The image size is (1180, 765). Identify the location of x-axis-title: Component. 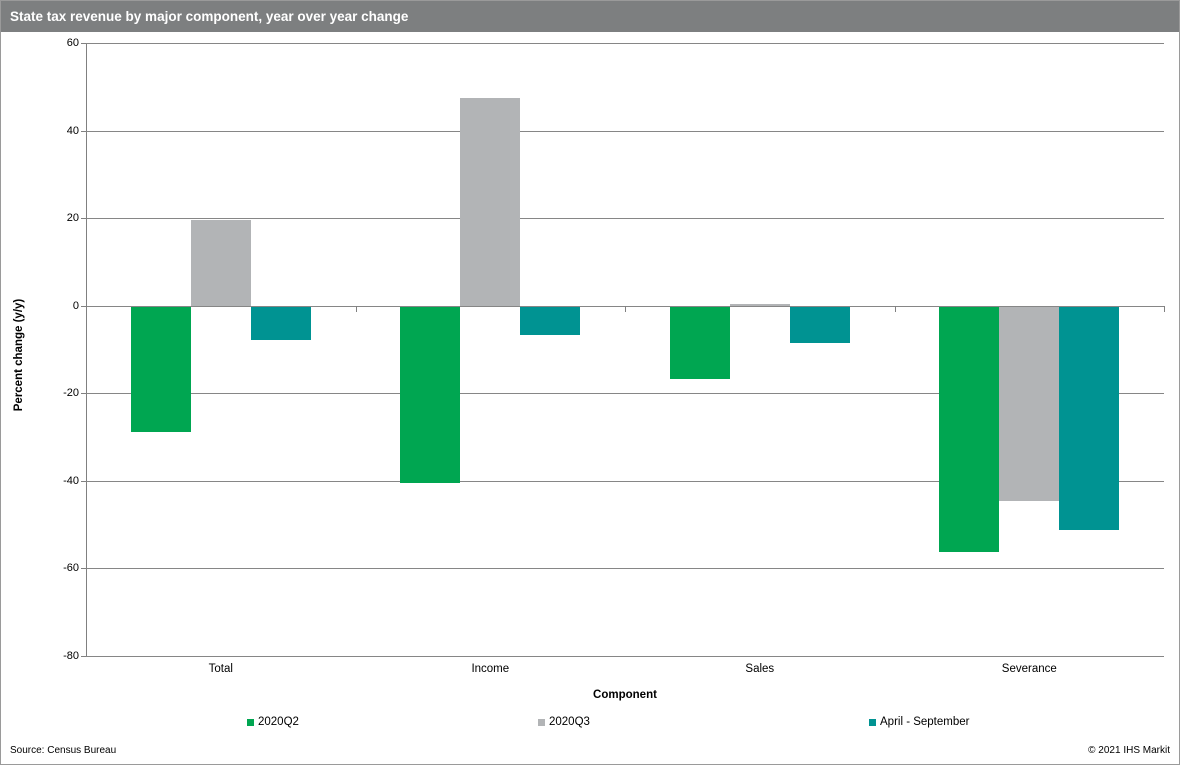
(625, 695).